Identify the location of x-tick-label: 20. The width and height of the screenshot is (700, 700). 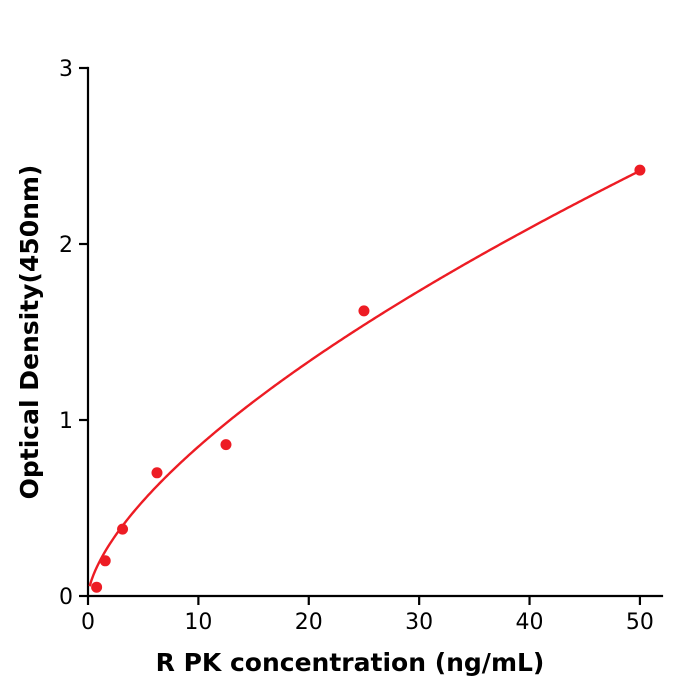
(309, 622).